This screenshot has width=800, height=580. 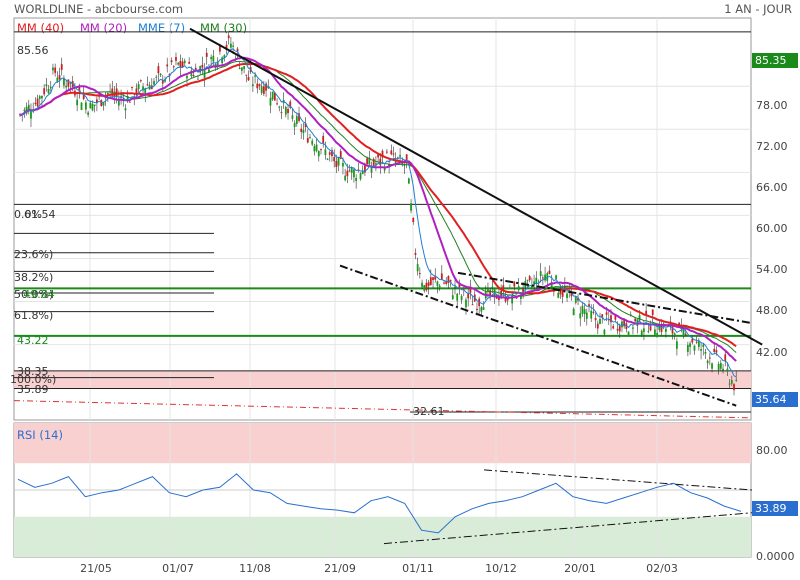 I want to click on y-tick-42: 42.00, so click(x=772, y=352).